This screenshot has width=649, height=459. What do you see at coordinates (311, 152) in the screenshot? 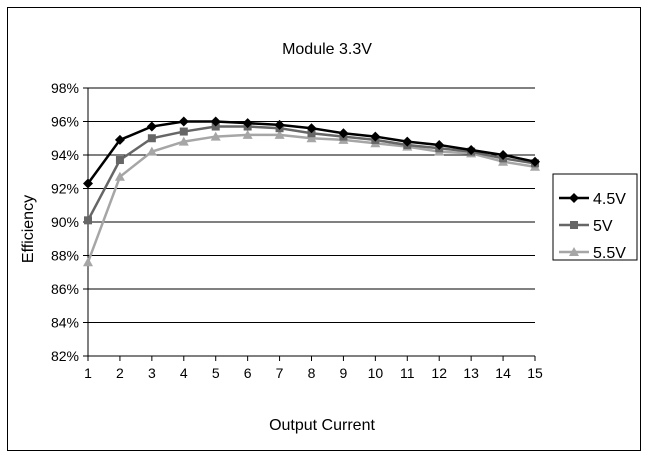
I see `series-4-5v` at bounding box center [311, 152].